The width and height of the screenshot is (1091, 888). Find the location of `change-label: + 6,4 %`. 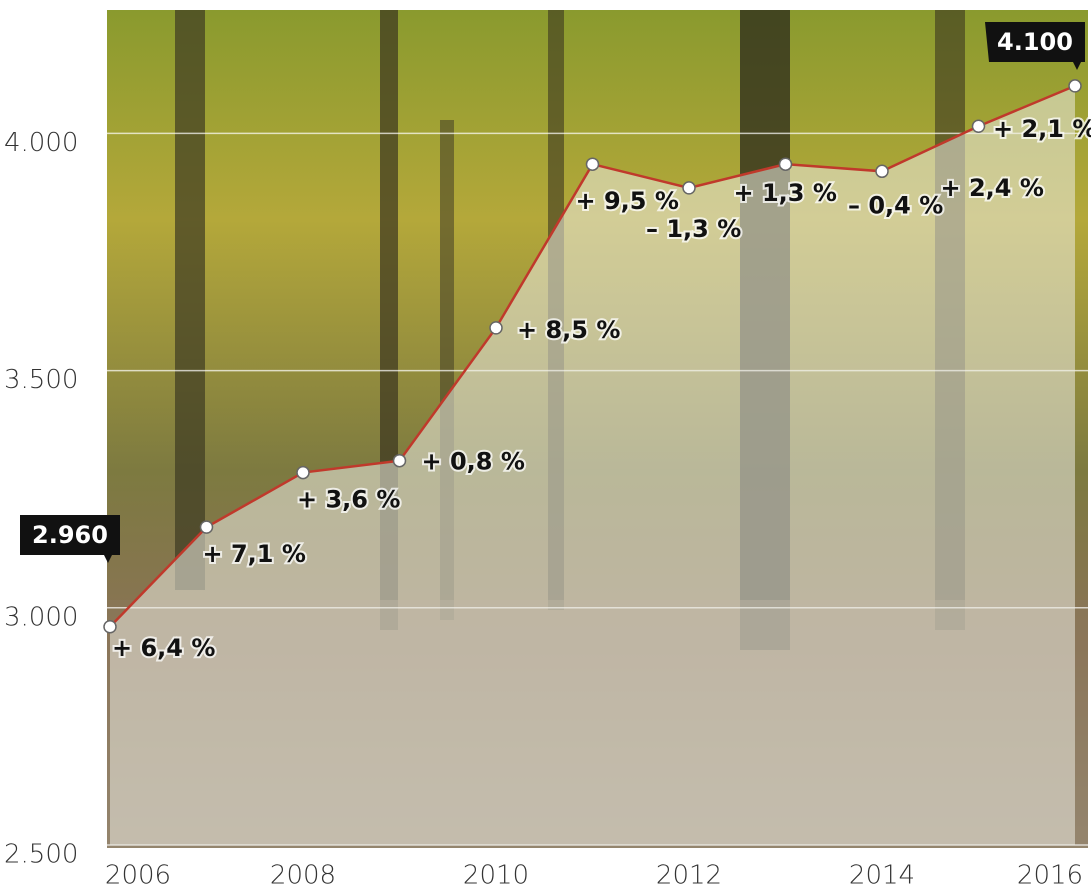

change-label: + 6,4 % is located at coordinates (163, 648).